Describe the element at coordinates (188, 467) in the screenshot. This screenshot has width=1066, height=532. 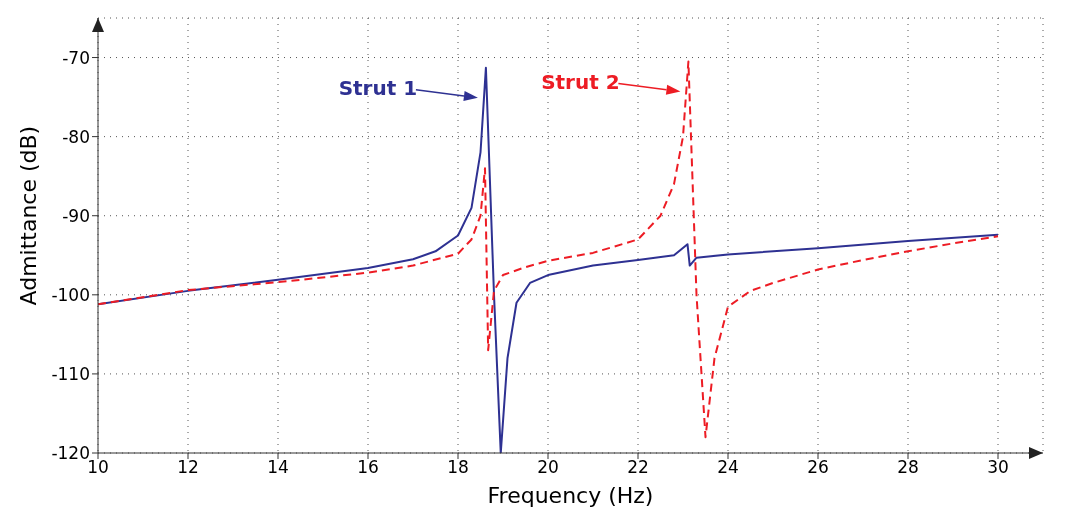
I see `x-tick-label: 12` at that location.